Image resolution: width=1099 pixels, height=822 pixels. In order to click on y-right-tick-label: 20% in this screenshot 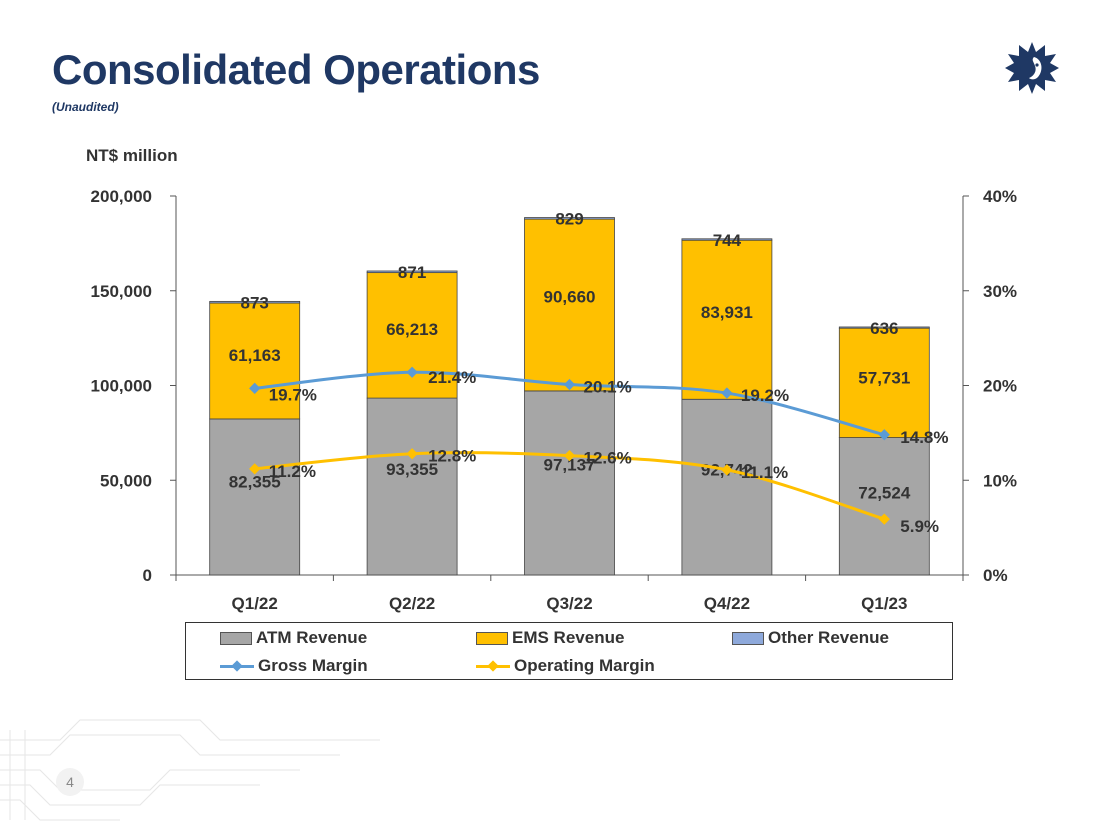, I will do `click(1000, 386)`.